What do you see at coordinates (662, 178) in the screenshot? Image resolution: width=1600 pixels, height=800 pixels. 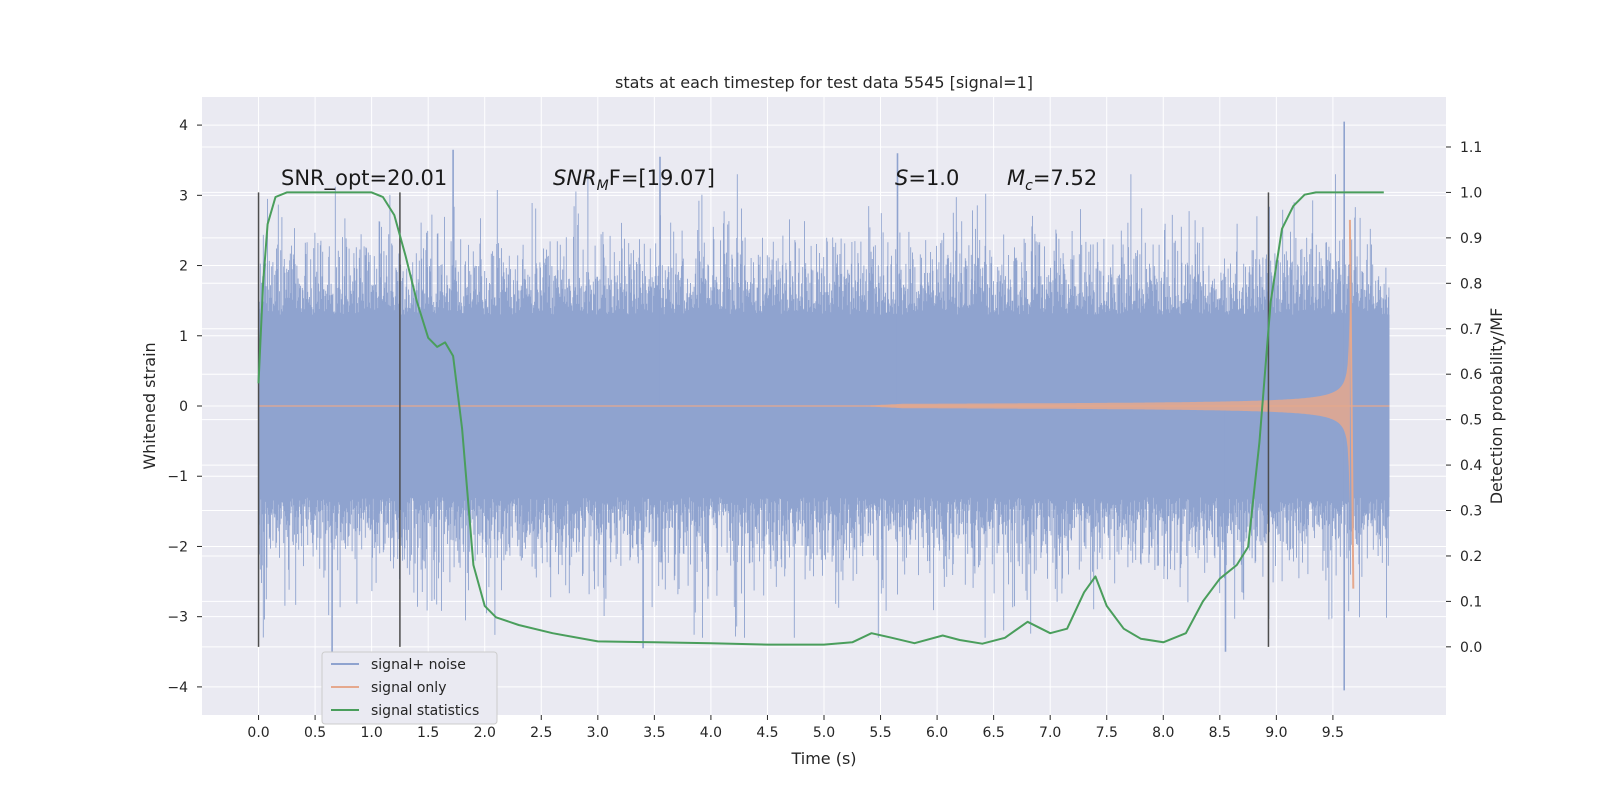 I see `snr-mf-rest: F=[19.07]` at bounding box center [662, 178].